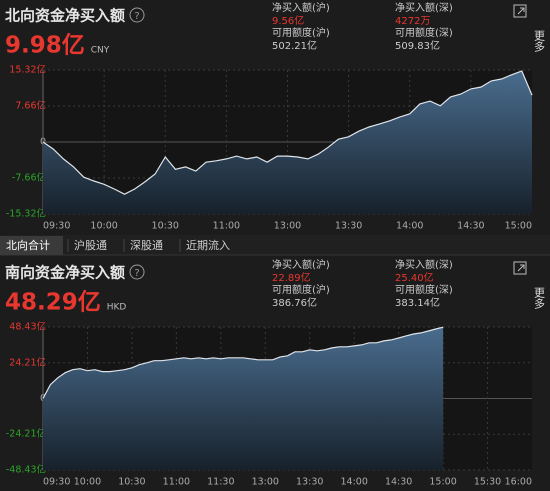  What do you see at coordinates (30, 106) in the screenshot?
I see `y-tick-label: 7.66亿` at bounding box center [30, 106].